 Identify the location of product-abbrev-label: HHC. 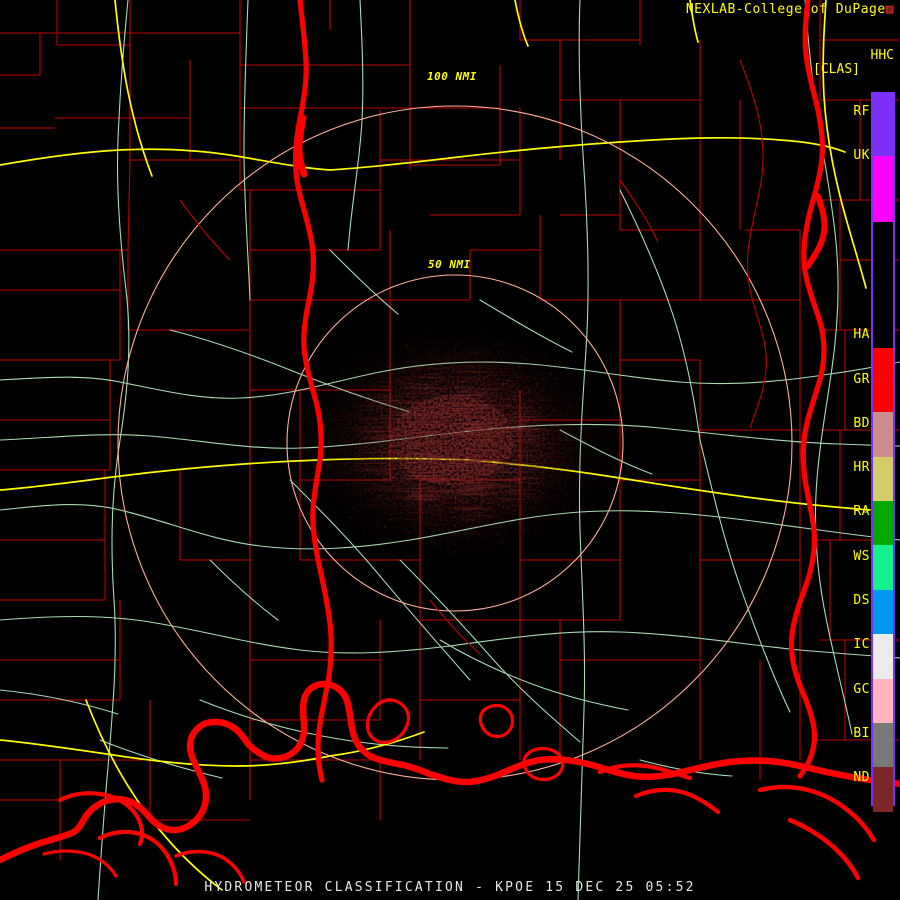
(882, 55).